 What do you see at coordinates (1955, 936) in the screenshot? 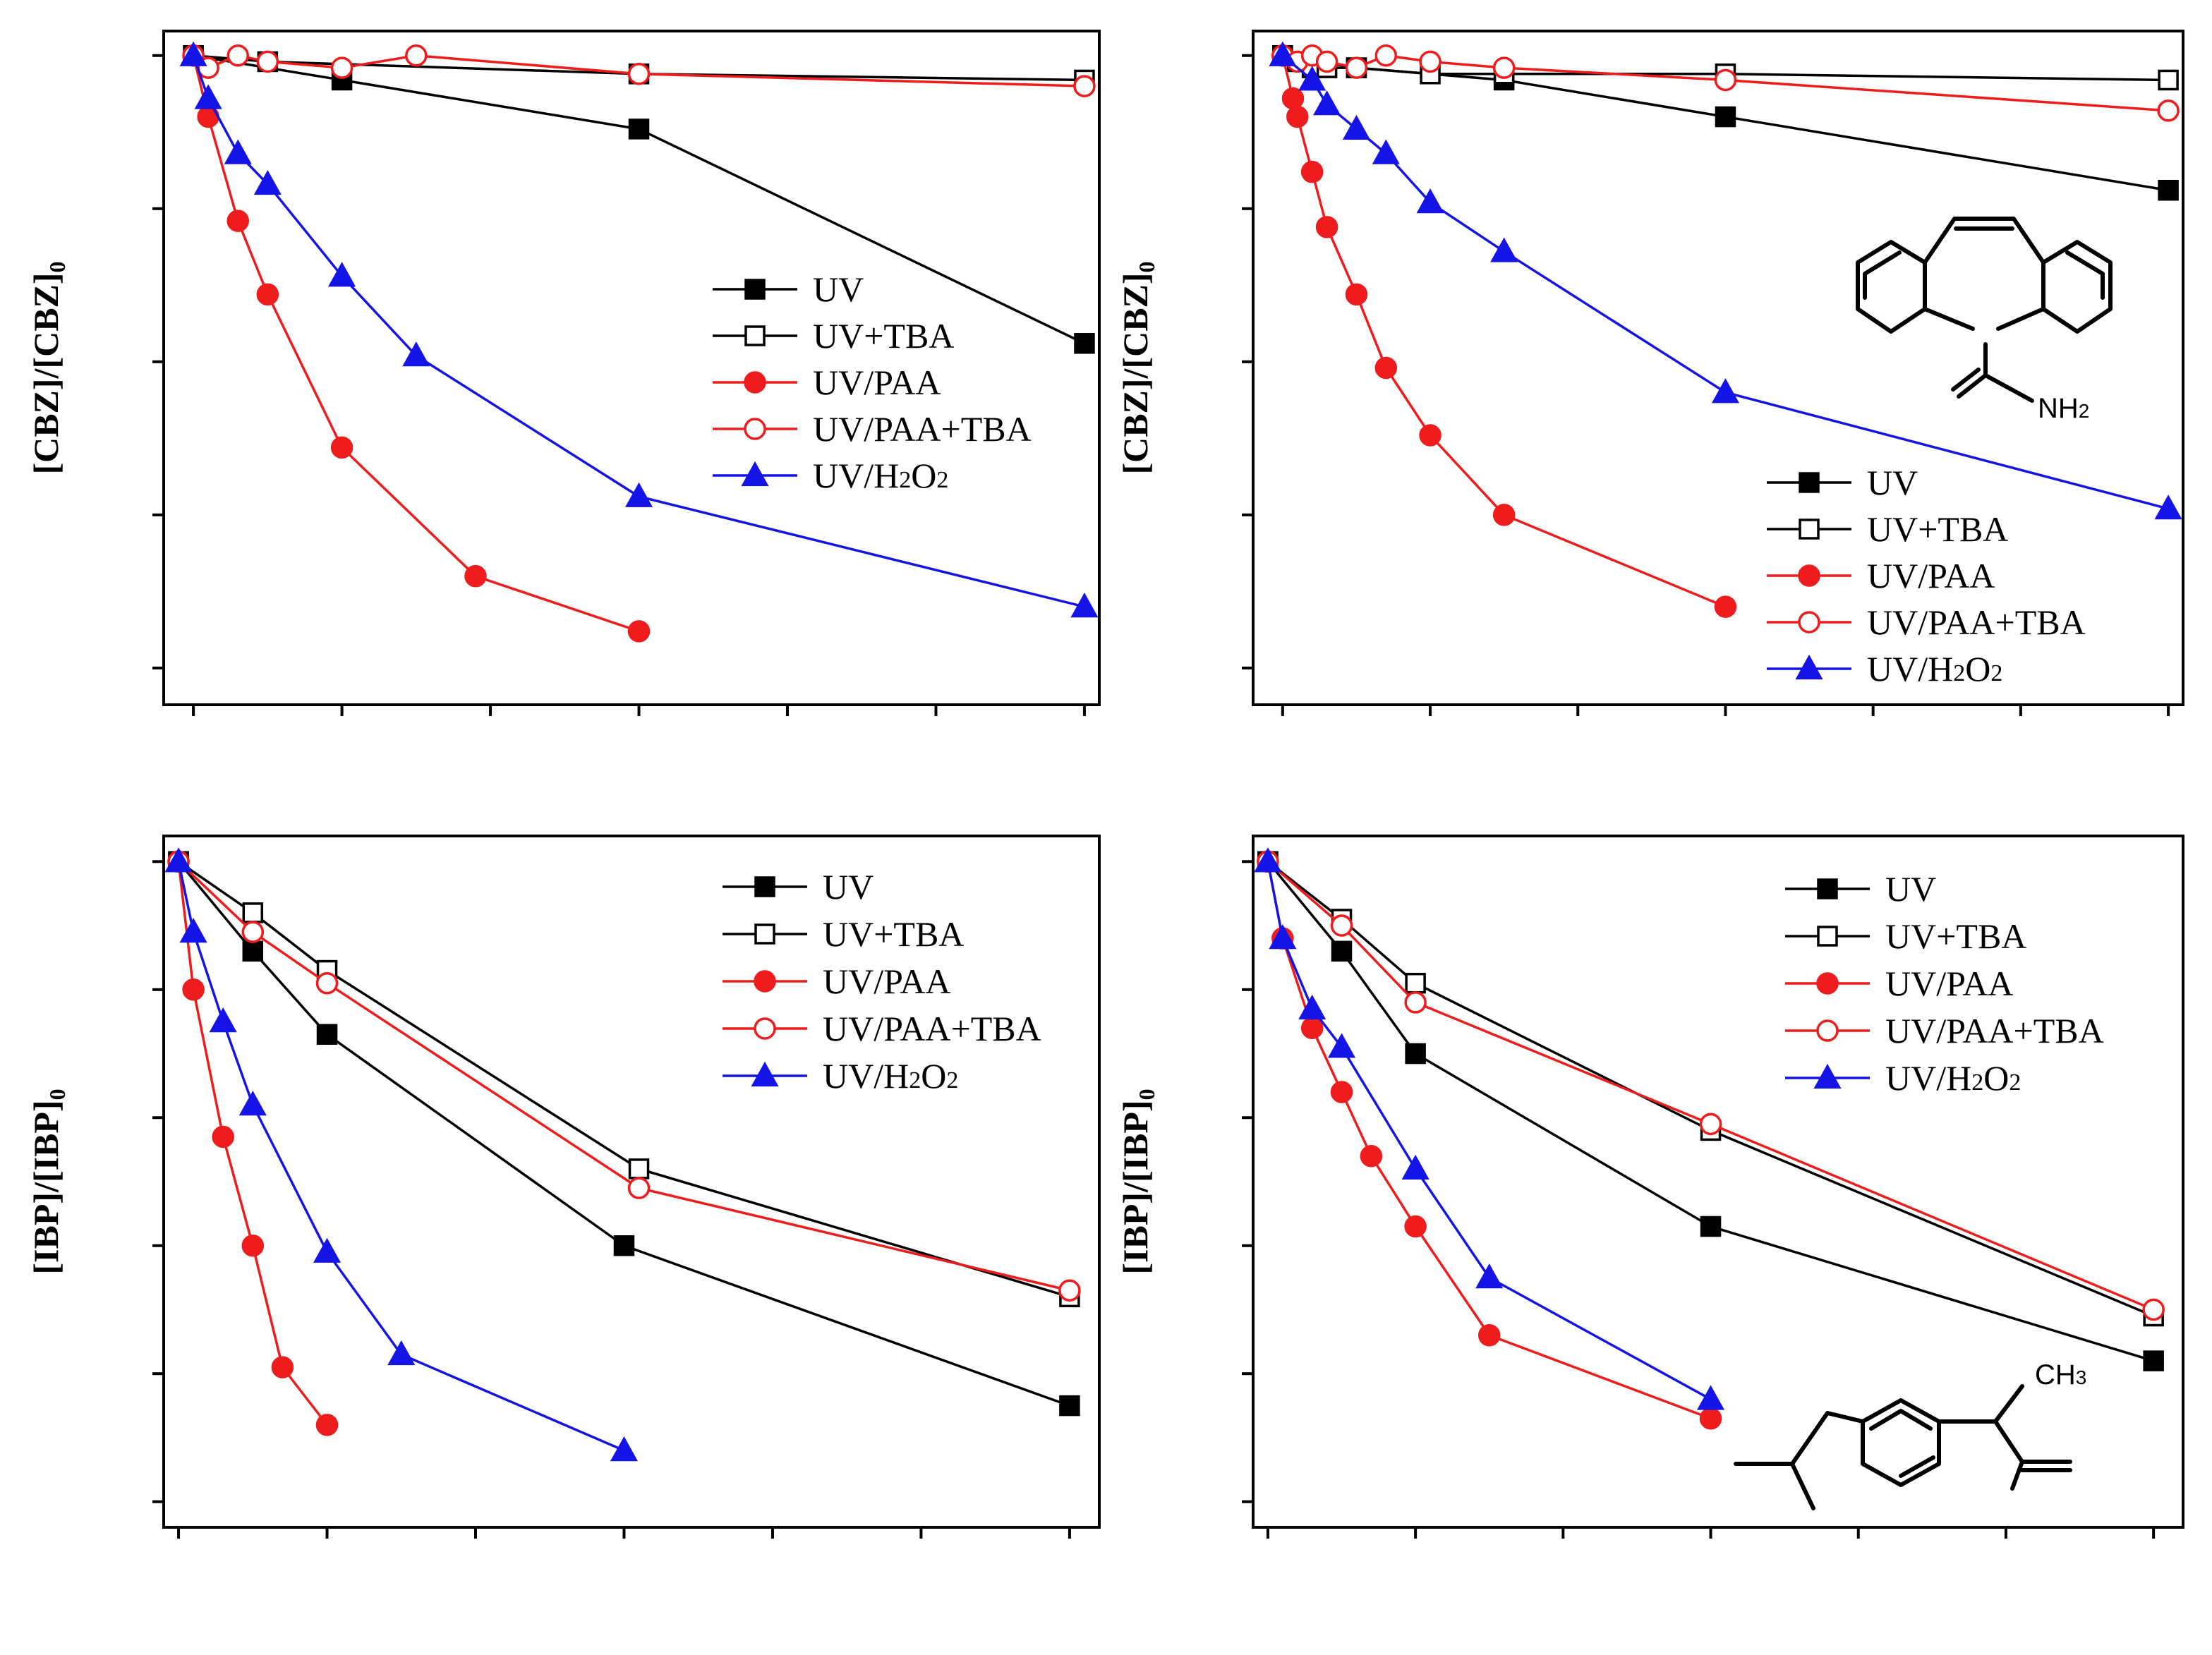
I see `legend-label: UV+TBA` at bounding box center [1955, 936].